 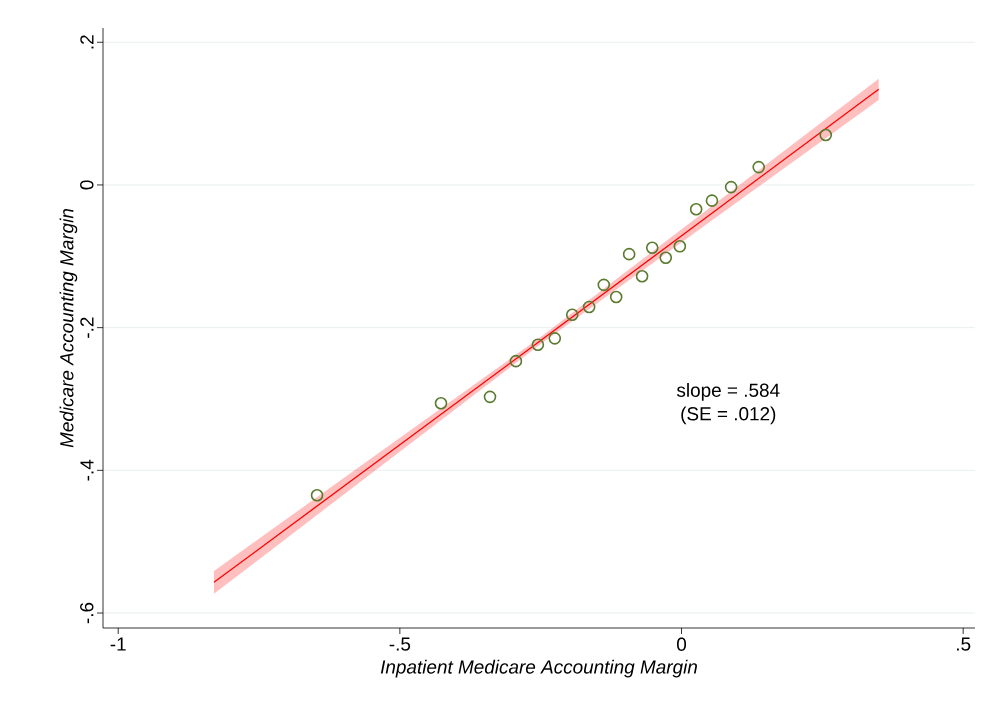 What do you see at coordinates (964, 644) in the screenshot?
I see `x-tick-label: .5` at bounding box center [964, 644].